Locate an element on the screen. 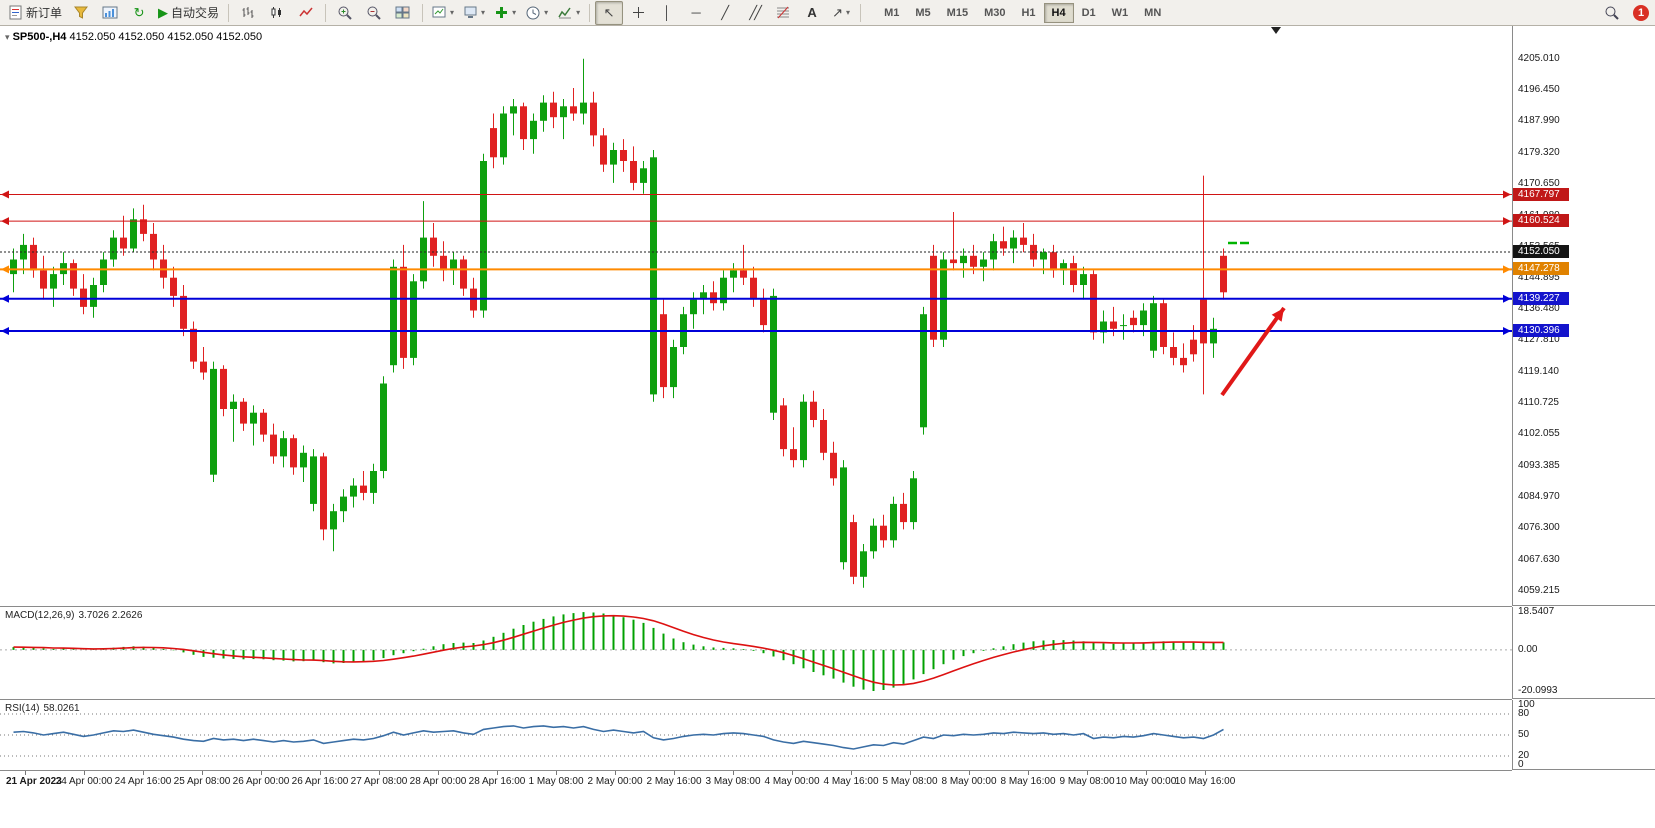 The height and width of the screenshot is (828, 1655). zoom-in-button is located at coordinates (345, 13).